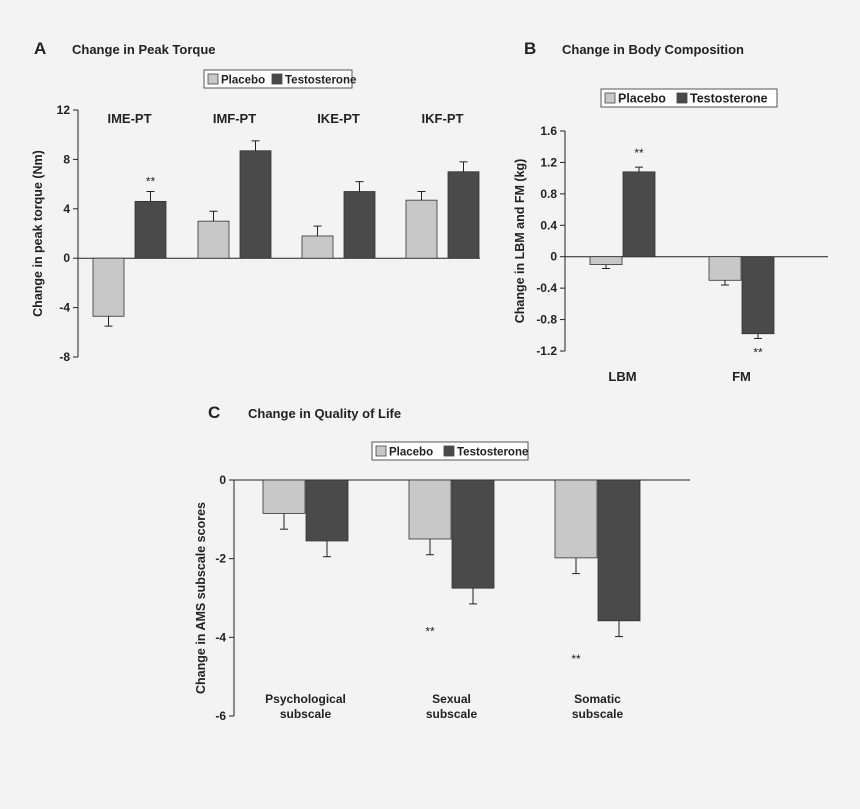 The image size is (860, 809). What do you see at coordinates (38, 233) in the screenshot?
I see `y-axis-label: Change in peak torque (Nm)` at bounding box center [38, 233].